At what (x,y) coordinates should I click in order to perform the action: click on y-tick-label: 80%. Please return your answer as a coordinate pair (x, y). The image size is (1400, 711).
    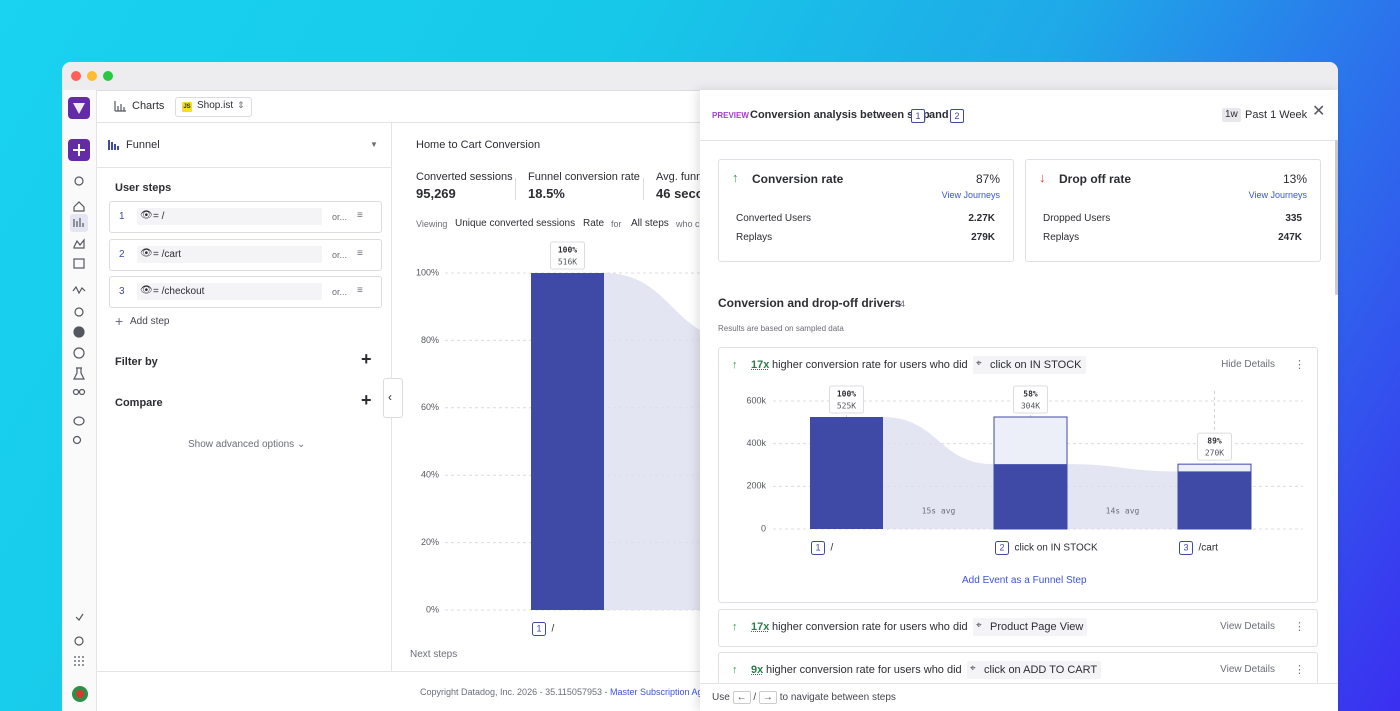
    Looking at the image, I should click on (430, 340).